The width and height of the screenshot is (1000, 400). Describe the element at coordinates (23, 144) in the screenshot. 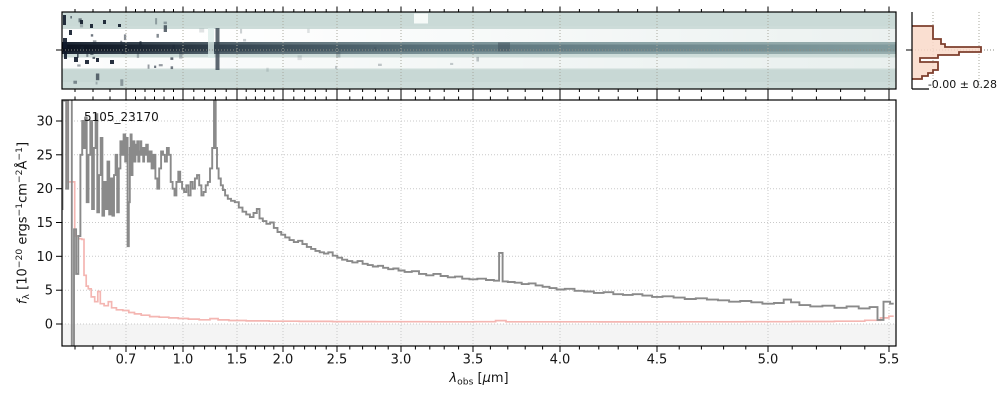

I see `y-title-p5: ]` at that location.